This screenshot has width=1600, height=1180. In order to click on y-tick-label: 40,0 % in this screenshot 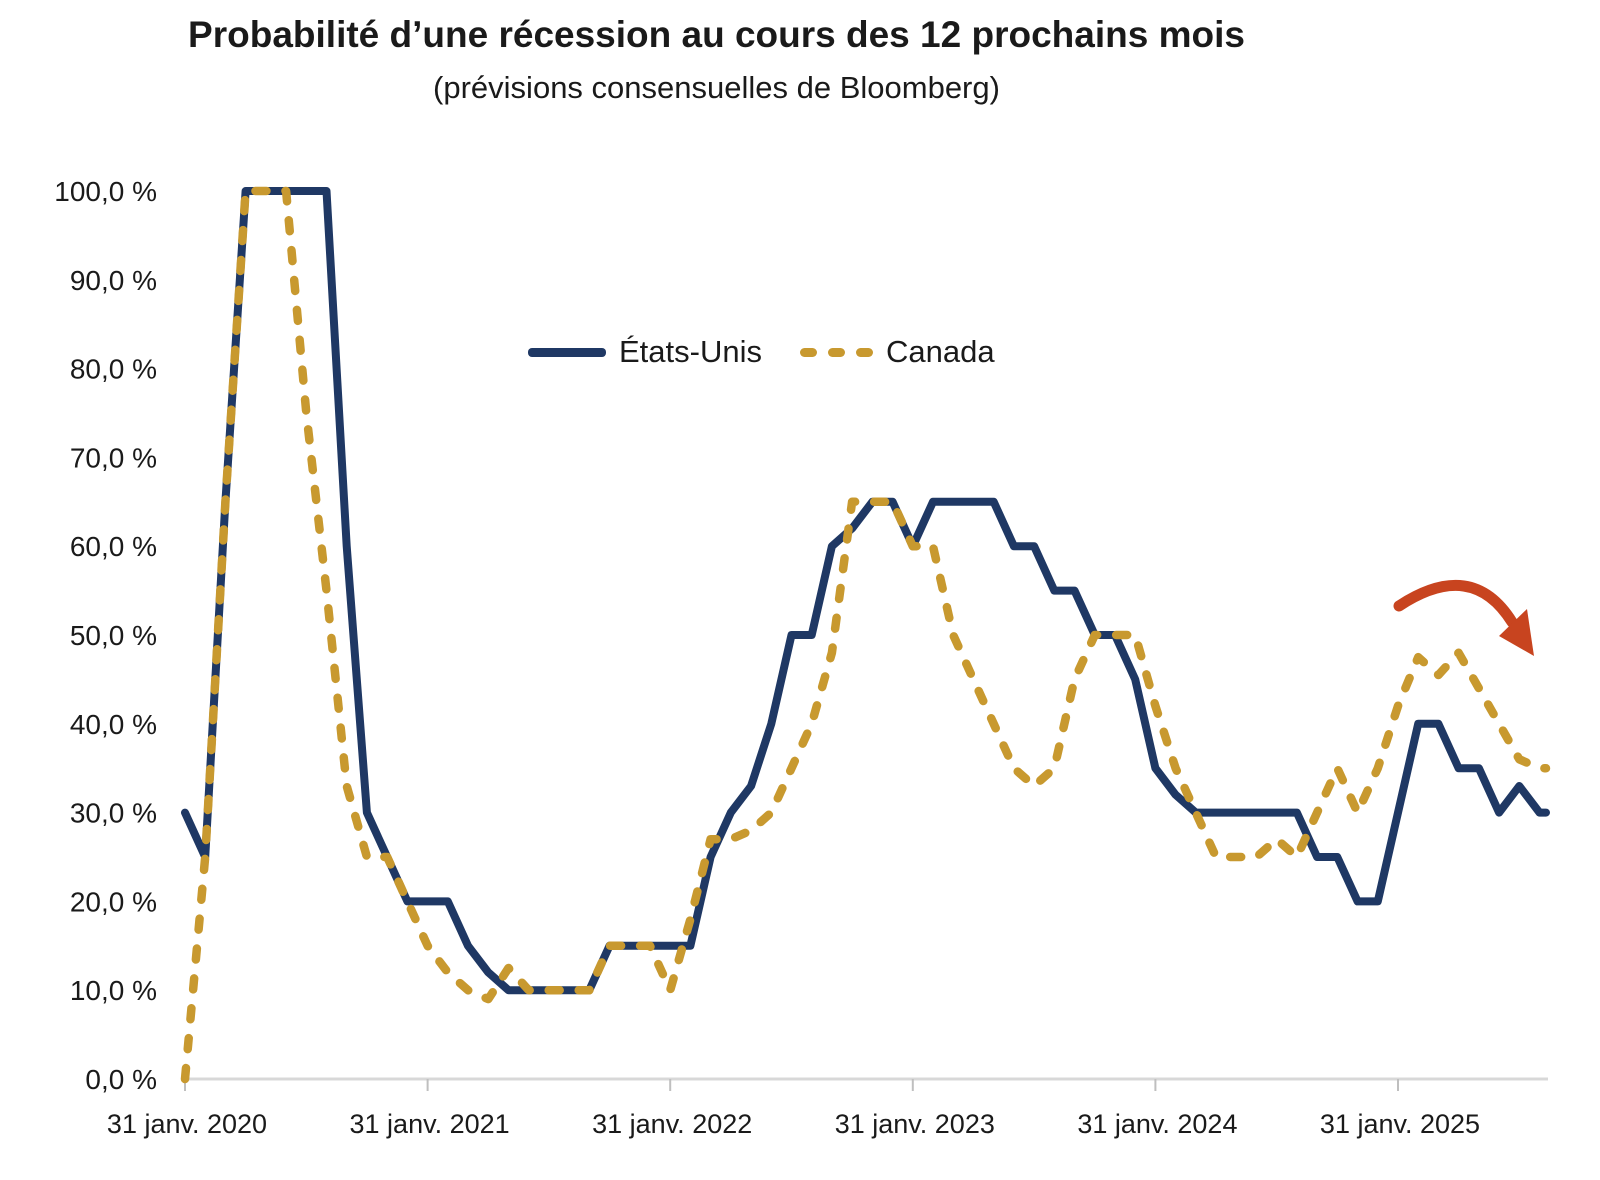, I will do `click(113, 724)`.